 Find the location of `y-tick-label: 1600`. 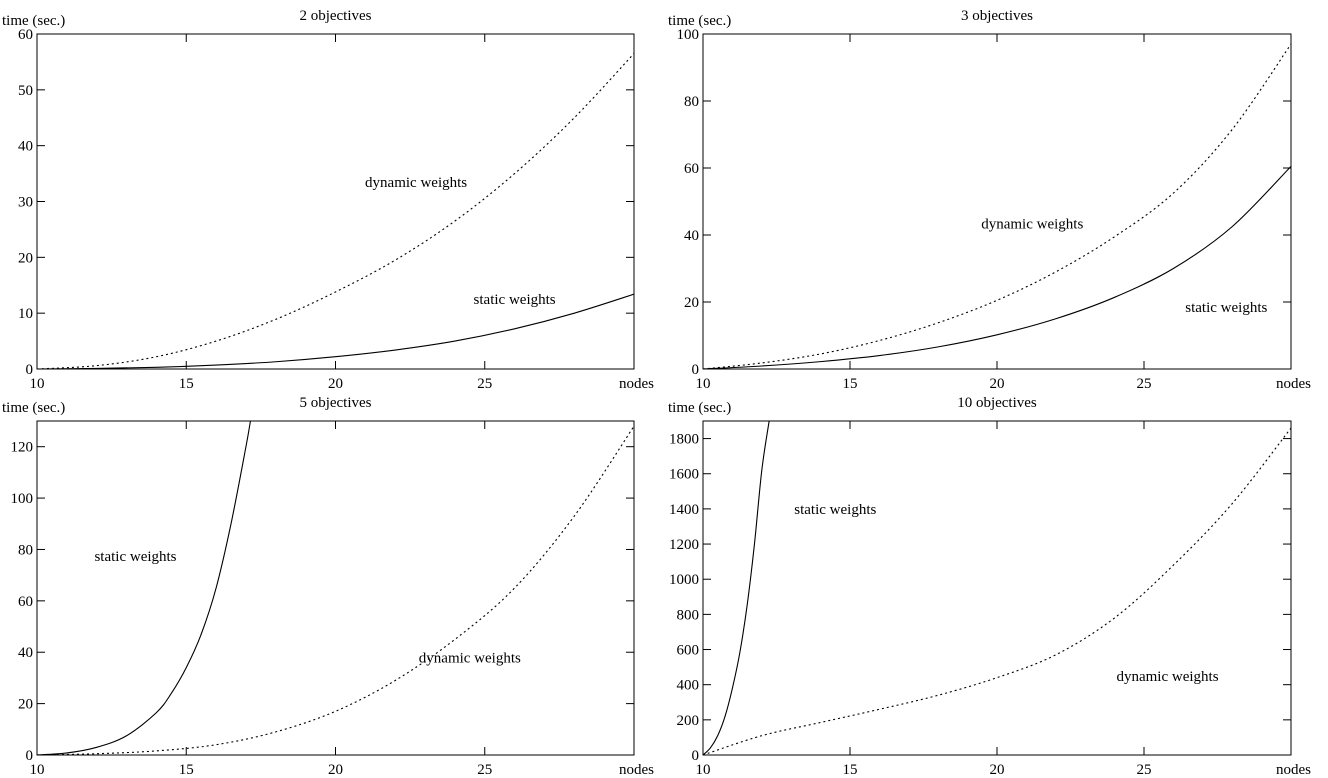

y-tick-label: 1600 is located at coordinates (684, 475).